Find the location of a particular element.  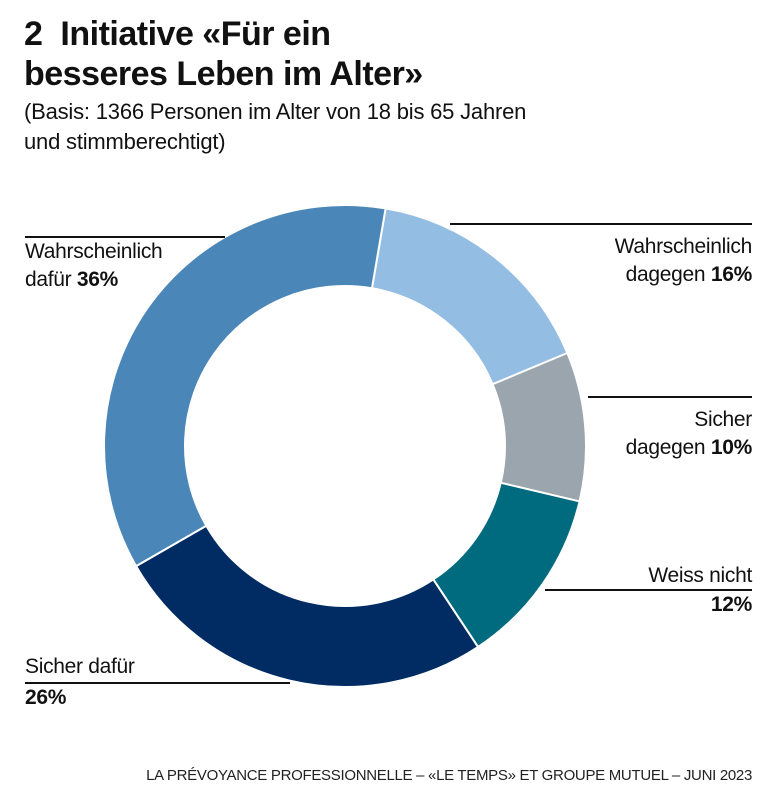

leader-line-weiss-nicht is located at coordinates (648, 590).